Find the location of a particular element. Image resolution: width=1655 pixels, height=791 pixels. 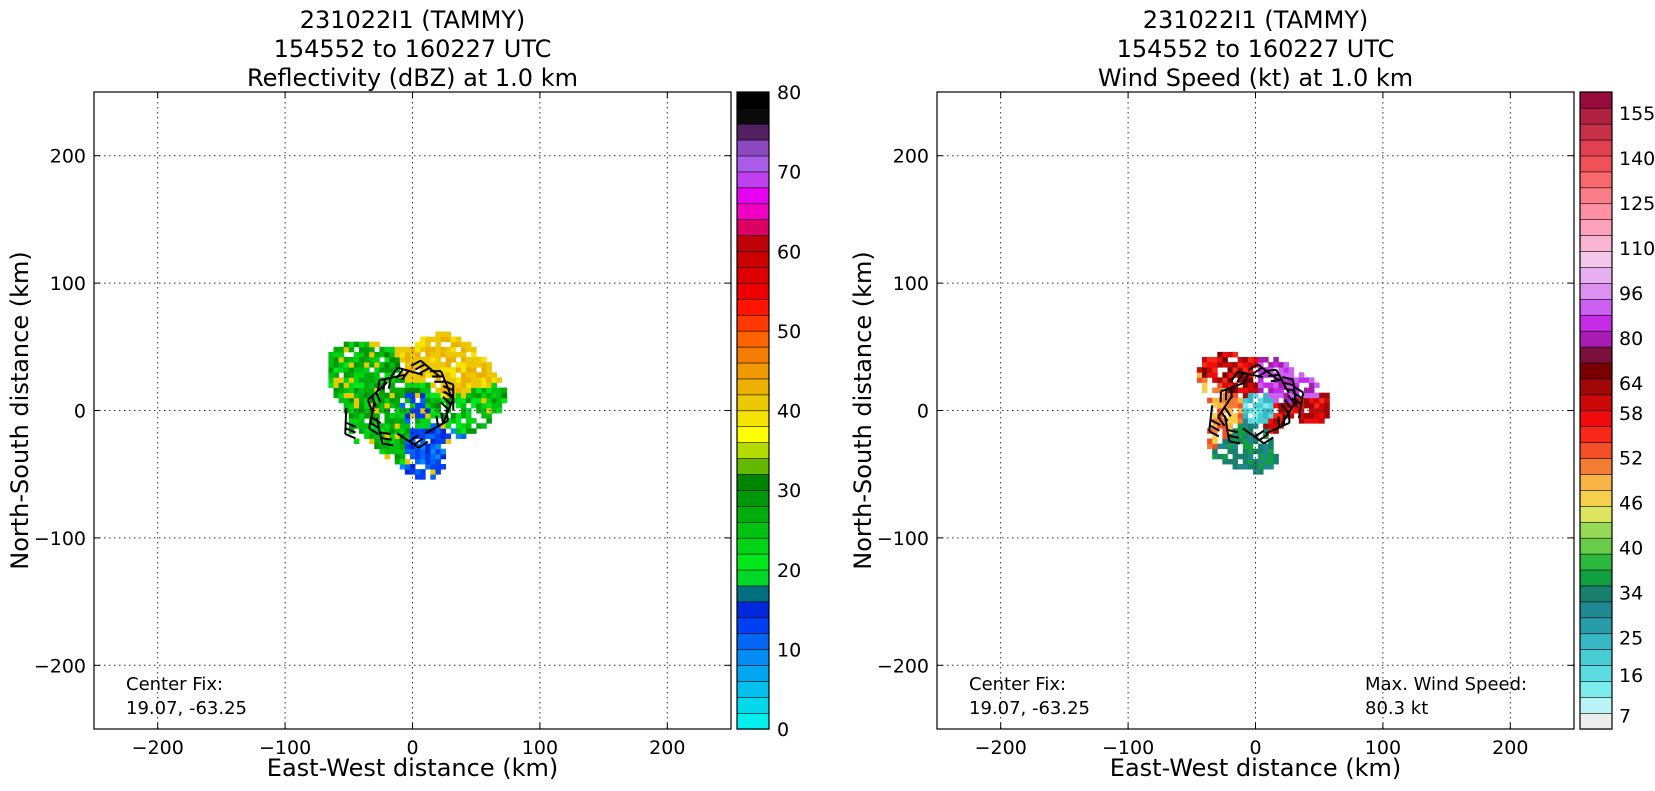

x-tick-label: −200 is located at coordinates (158, 748).